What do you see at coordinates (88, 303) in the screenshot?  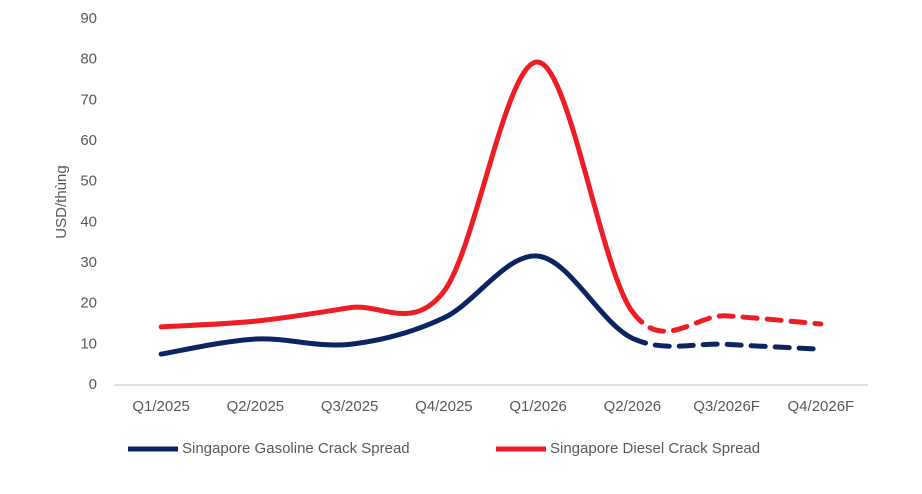 I see `y-tick-label: 20` at bounding box center [88, 303].